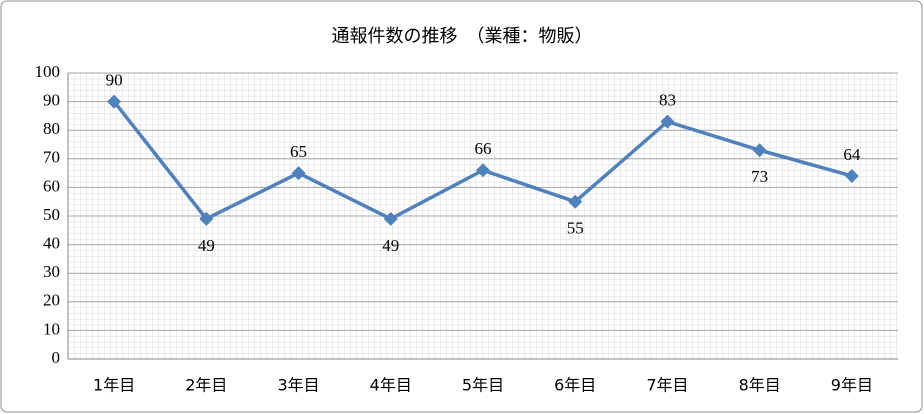  I want to click on data-label: 73, so click(759, 176).